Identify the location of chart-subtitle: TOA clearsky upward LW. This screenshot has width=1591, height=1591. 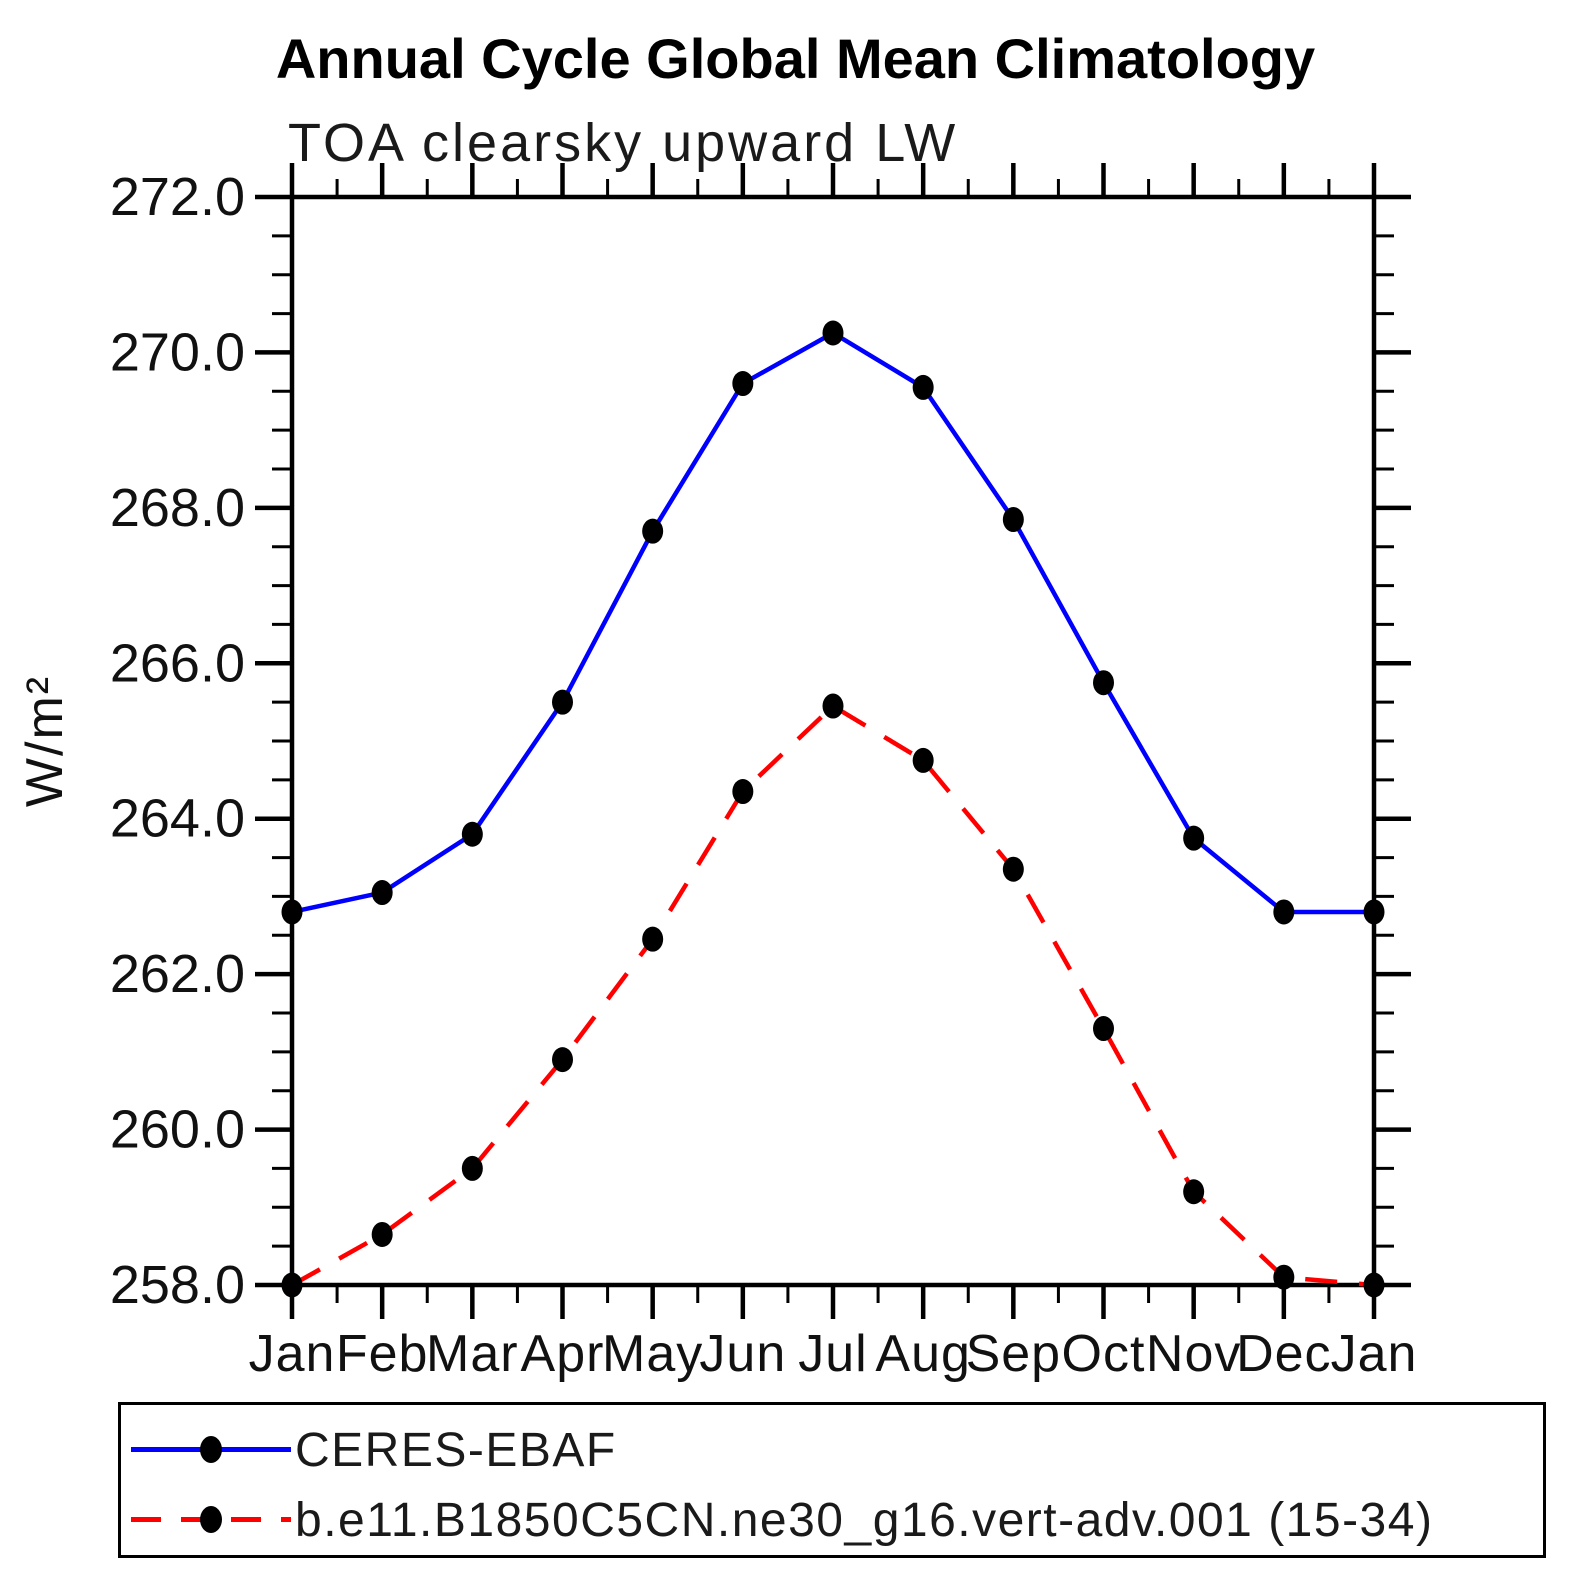
(623, 143).